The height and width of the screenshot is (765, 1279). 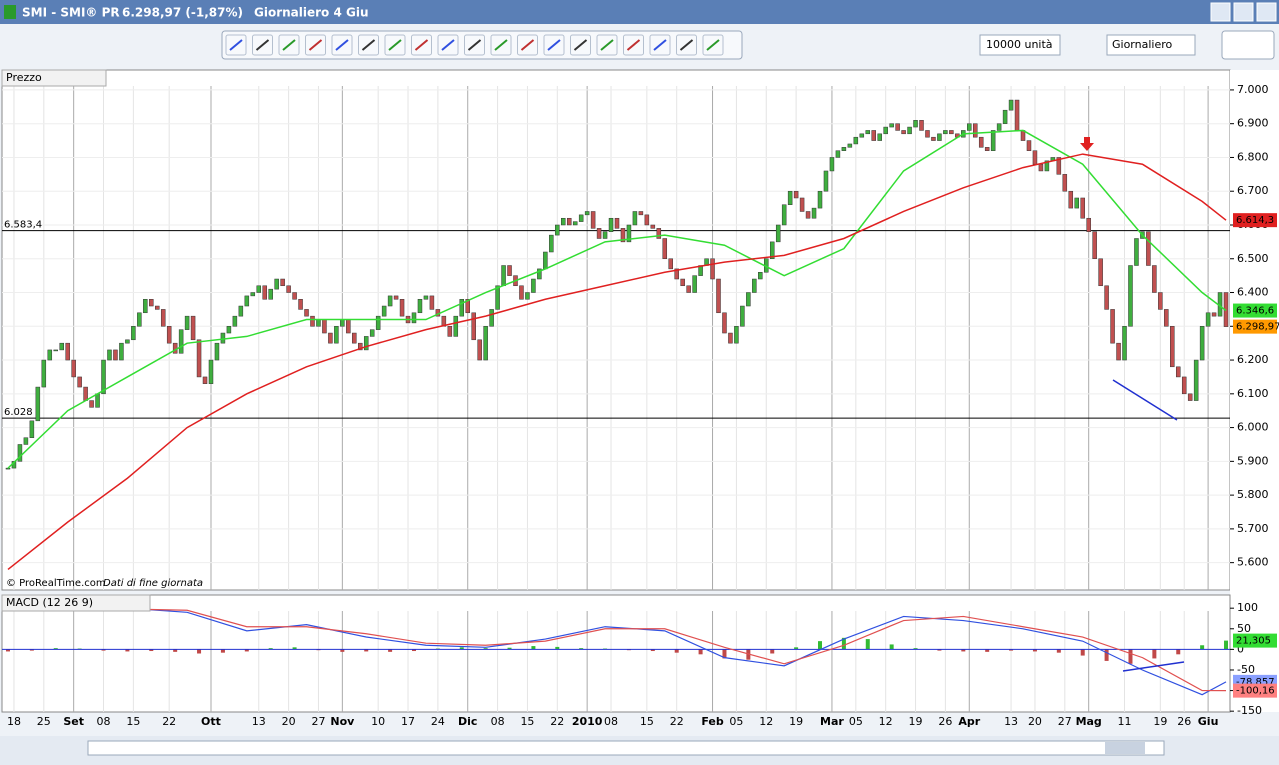 What do you see at coordinates (1255, 220) in the screenshot?
I see `price-label-bg` at bounding box center [1255, 220].